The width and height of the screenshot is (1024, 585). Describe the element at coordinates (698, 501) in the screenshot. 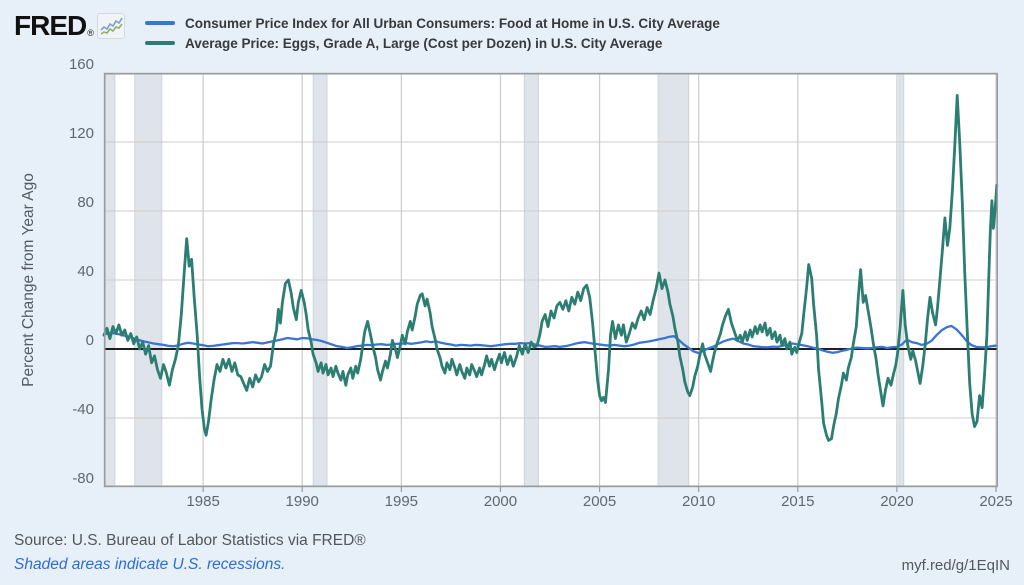

I see `x-tick-label: 2010` at that location.